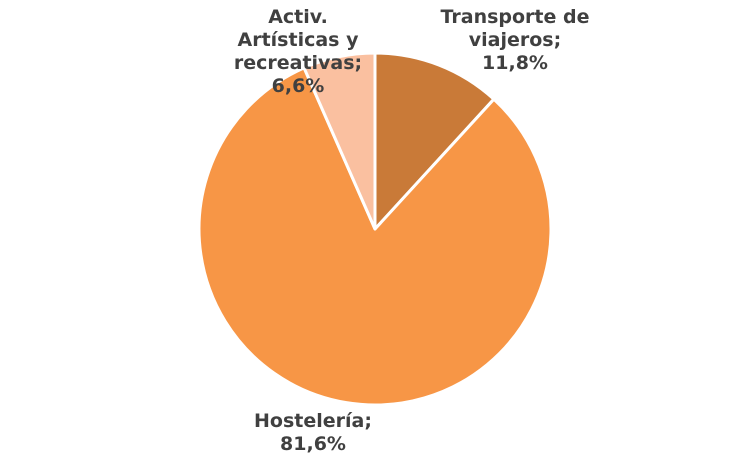  I want to click on data-label-3: Activ. Artísticas y recreativas; 6,6%, so click(298, 51).